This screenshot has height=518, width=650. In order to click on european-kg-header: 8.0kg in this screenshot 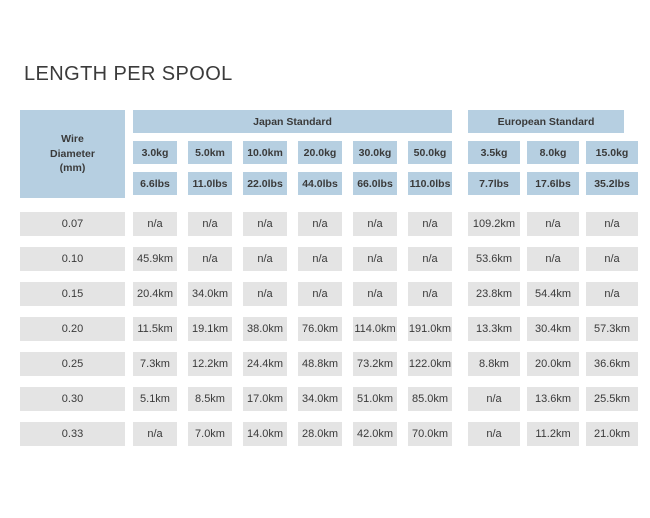, I will do `click(553, 152)`.